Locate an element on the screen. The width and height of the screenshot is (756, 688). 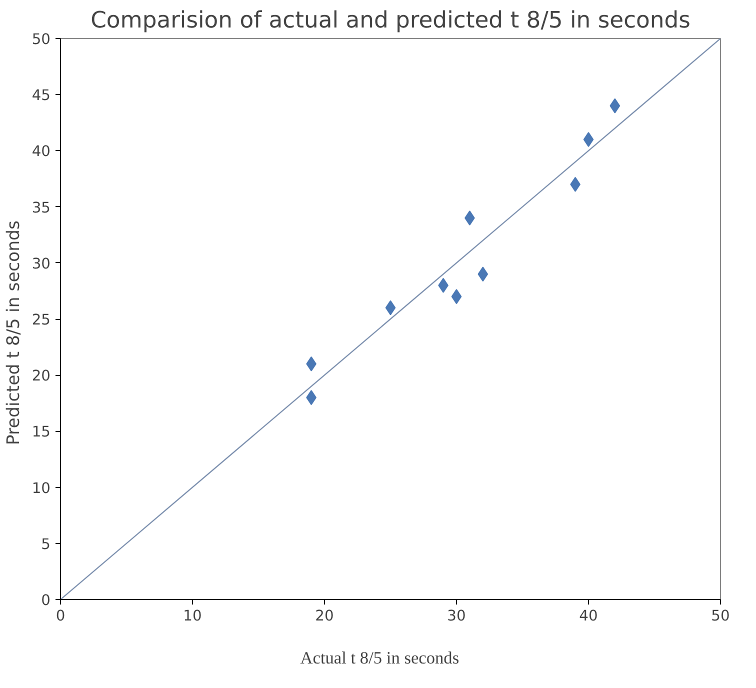
x-axis-title: Actual t 8/5 in seconds is located at coordinates (380, 658).